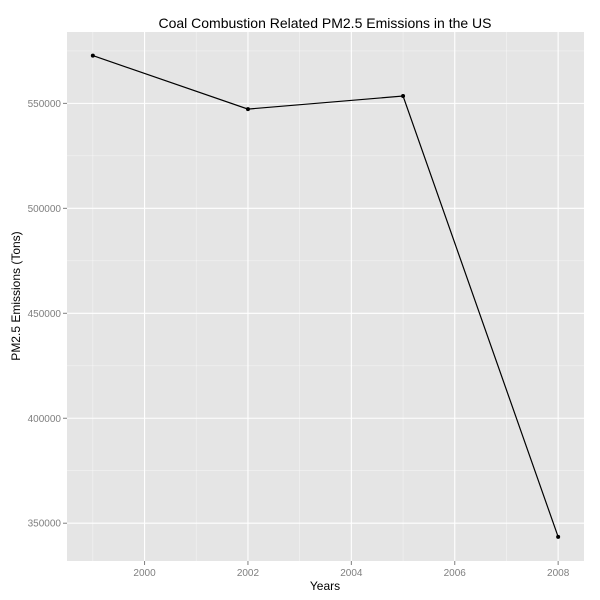  Describe the element at coordinates (45, 104) in the screenshot. I see `y-tick-label: 550000` at that location.